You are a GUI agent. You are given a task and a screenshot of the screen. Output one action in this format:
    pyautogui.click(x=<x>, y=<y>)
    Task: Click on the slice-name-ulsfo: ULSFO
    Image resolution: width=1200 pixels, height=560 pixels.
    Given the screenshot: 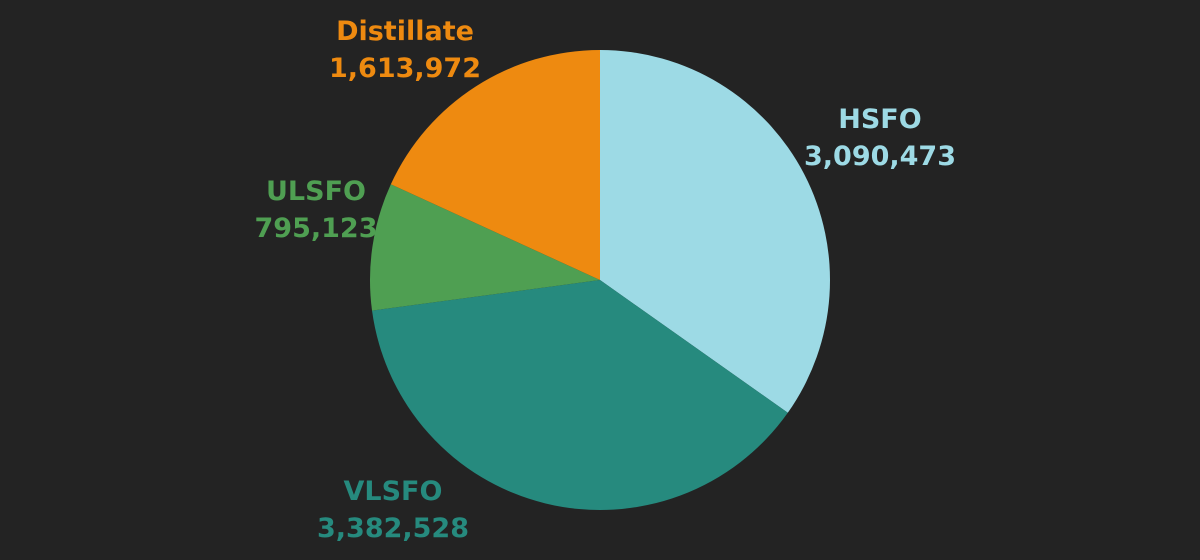 What is the action you would take?
    pyautogui.click(x=316, y=191)
    